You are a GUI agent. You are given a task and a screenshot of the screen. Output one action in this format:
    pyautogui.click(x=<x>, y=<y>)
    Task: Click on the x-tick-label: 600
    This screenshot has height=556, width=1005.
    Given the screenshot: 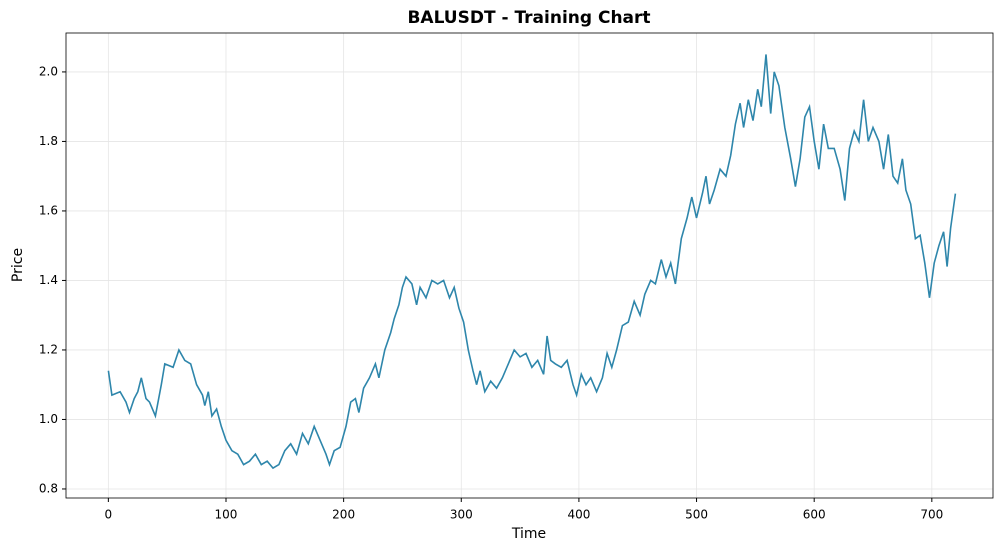 What is the action you would take?
    pyautogui.click(x=814, y=515)
    